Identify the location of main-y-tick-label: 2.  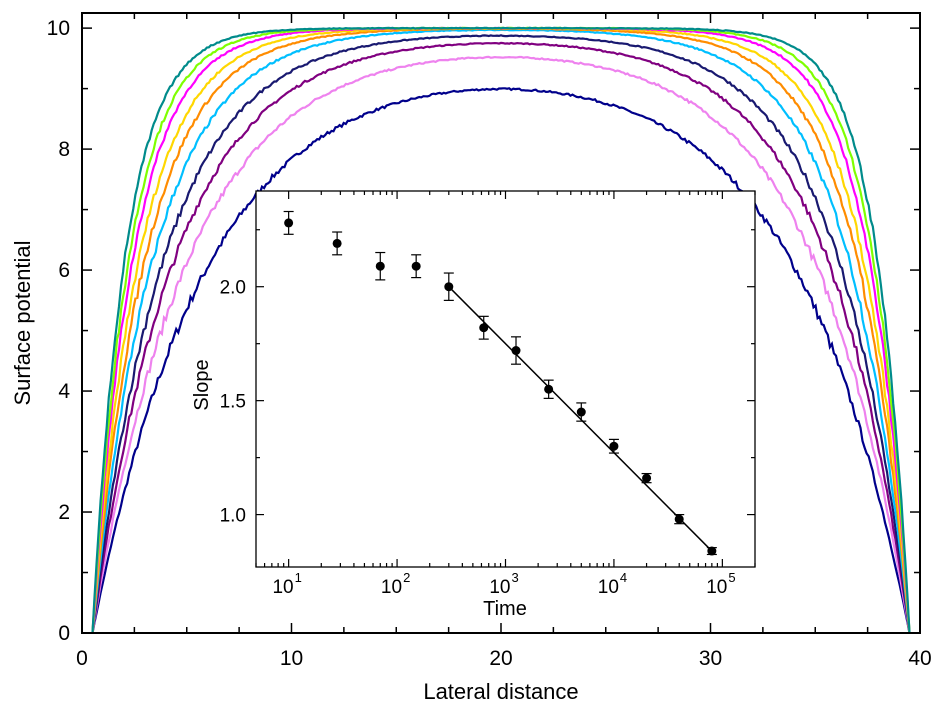
(64, 512).